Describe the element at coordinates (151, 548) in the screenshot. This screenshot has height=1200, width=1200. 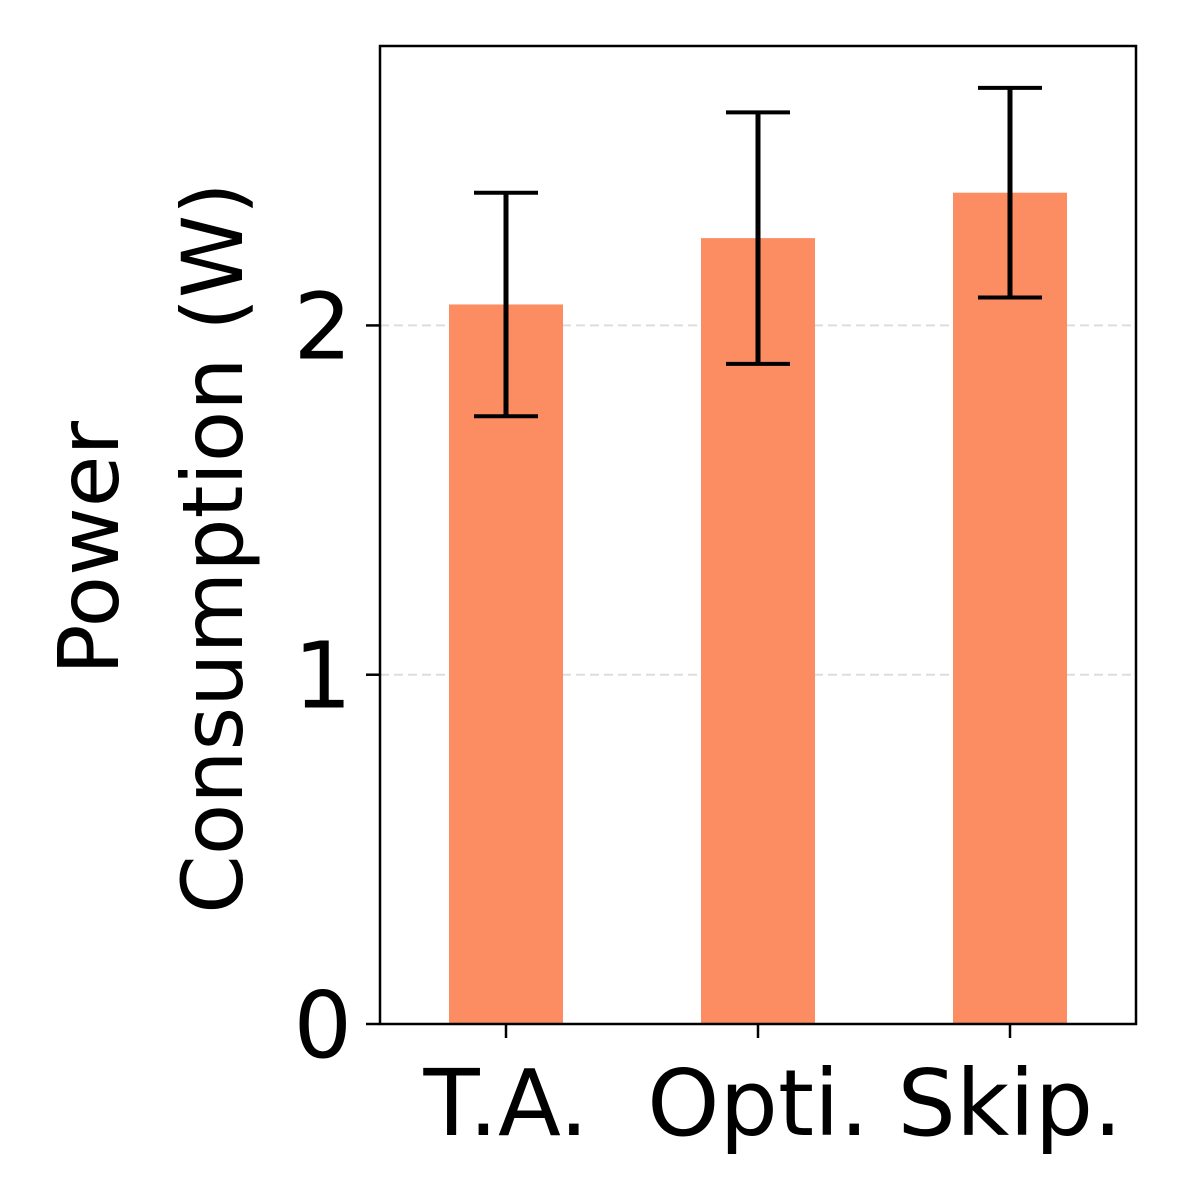
I see `y-axis-label: Power Consumption (W)` at that location.